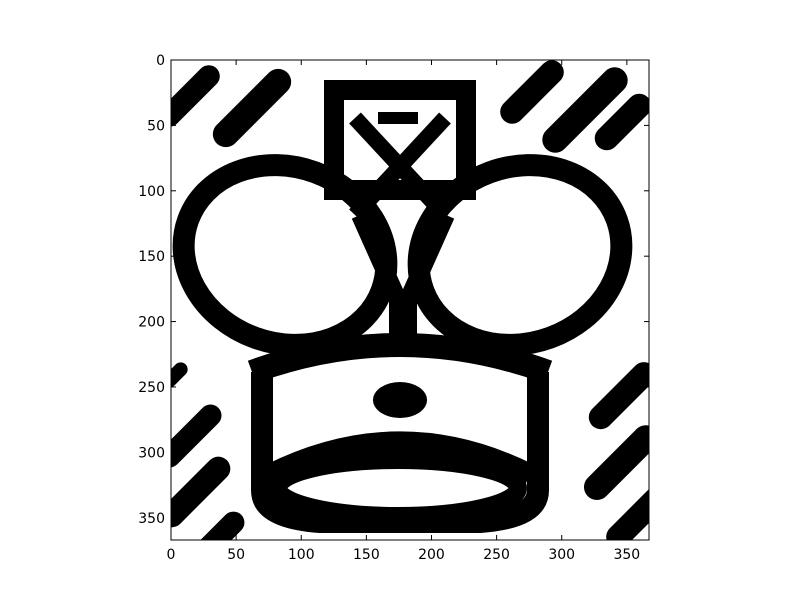 This screenshot has height=600, width=800. I want to click on y-tick-label: 250, so click(151, 388).